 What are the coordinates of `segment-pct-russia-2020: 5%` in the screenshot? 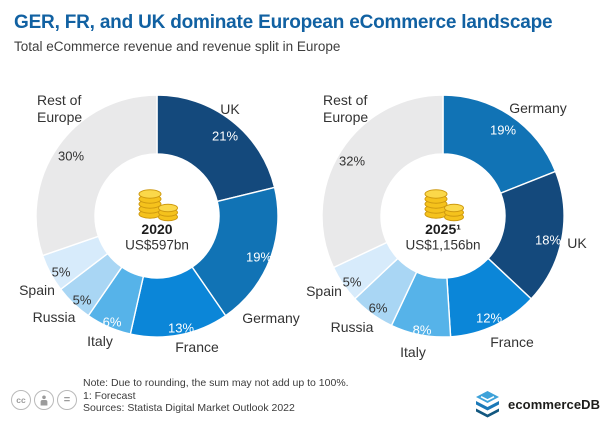 It's located at (82, 300).